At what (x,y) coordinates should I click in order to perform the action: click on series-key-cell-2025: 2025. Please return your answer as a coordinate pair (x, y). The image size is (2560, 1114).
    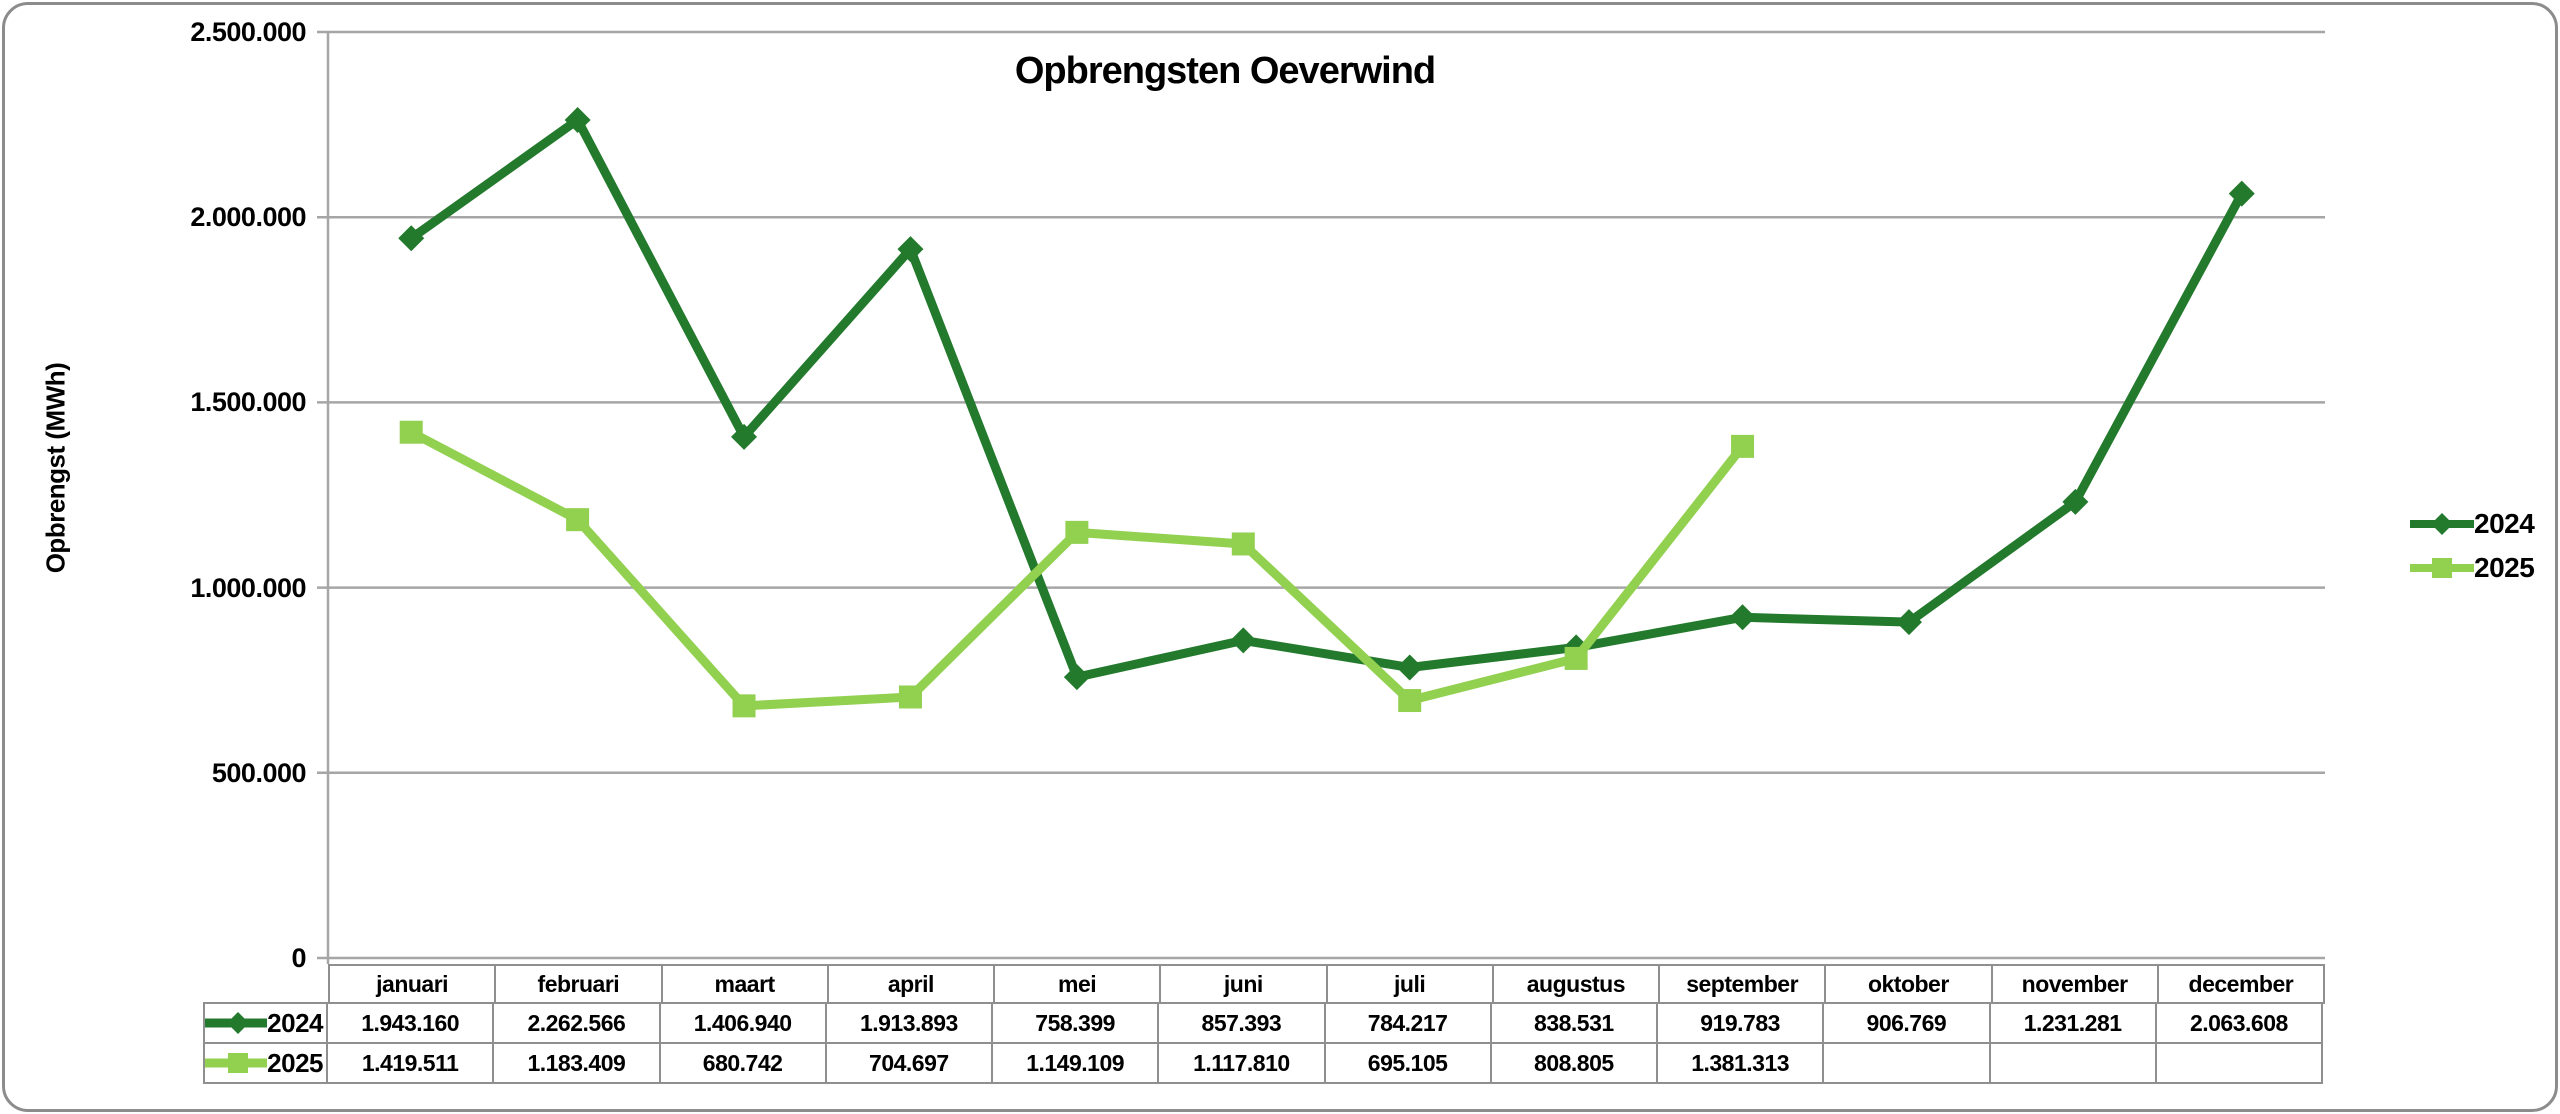
    Looking at the image, I should click on (265, 1063).